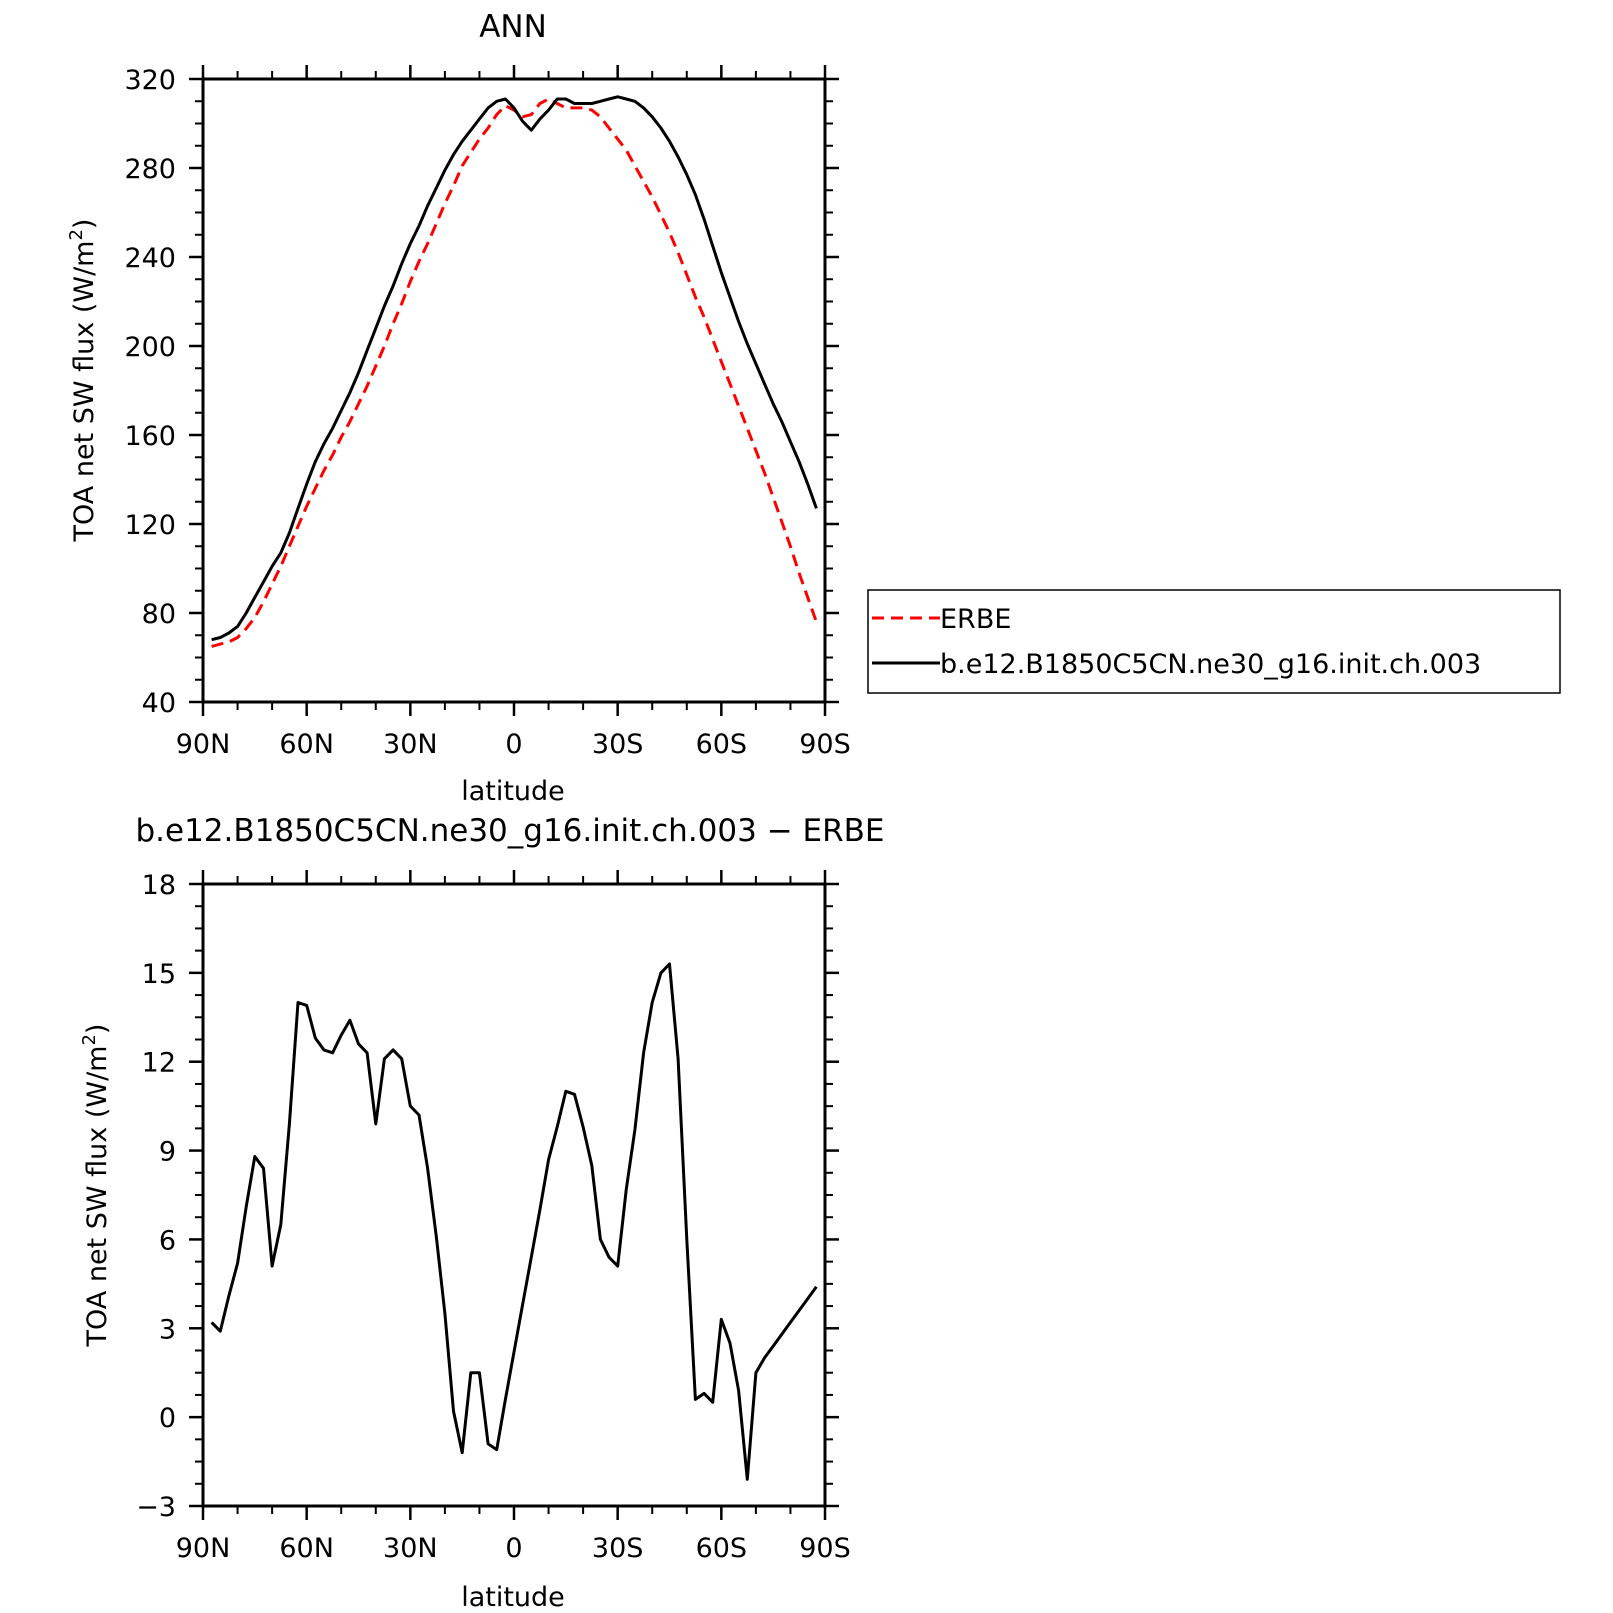 The width and height of the screenshot is (1613, 1613). I want to click on bottom-plot-x-tick-label: 30S, so click(618, 1548).